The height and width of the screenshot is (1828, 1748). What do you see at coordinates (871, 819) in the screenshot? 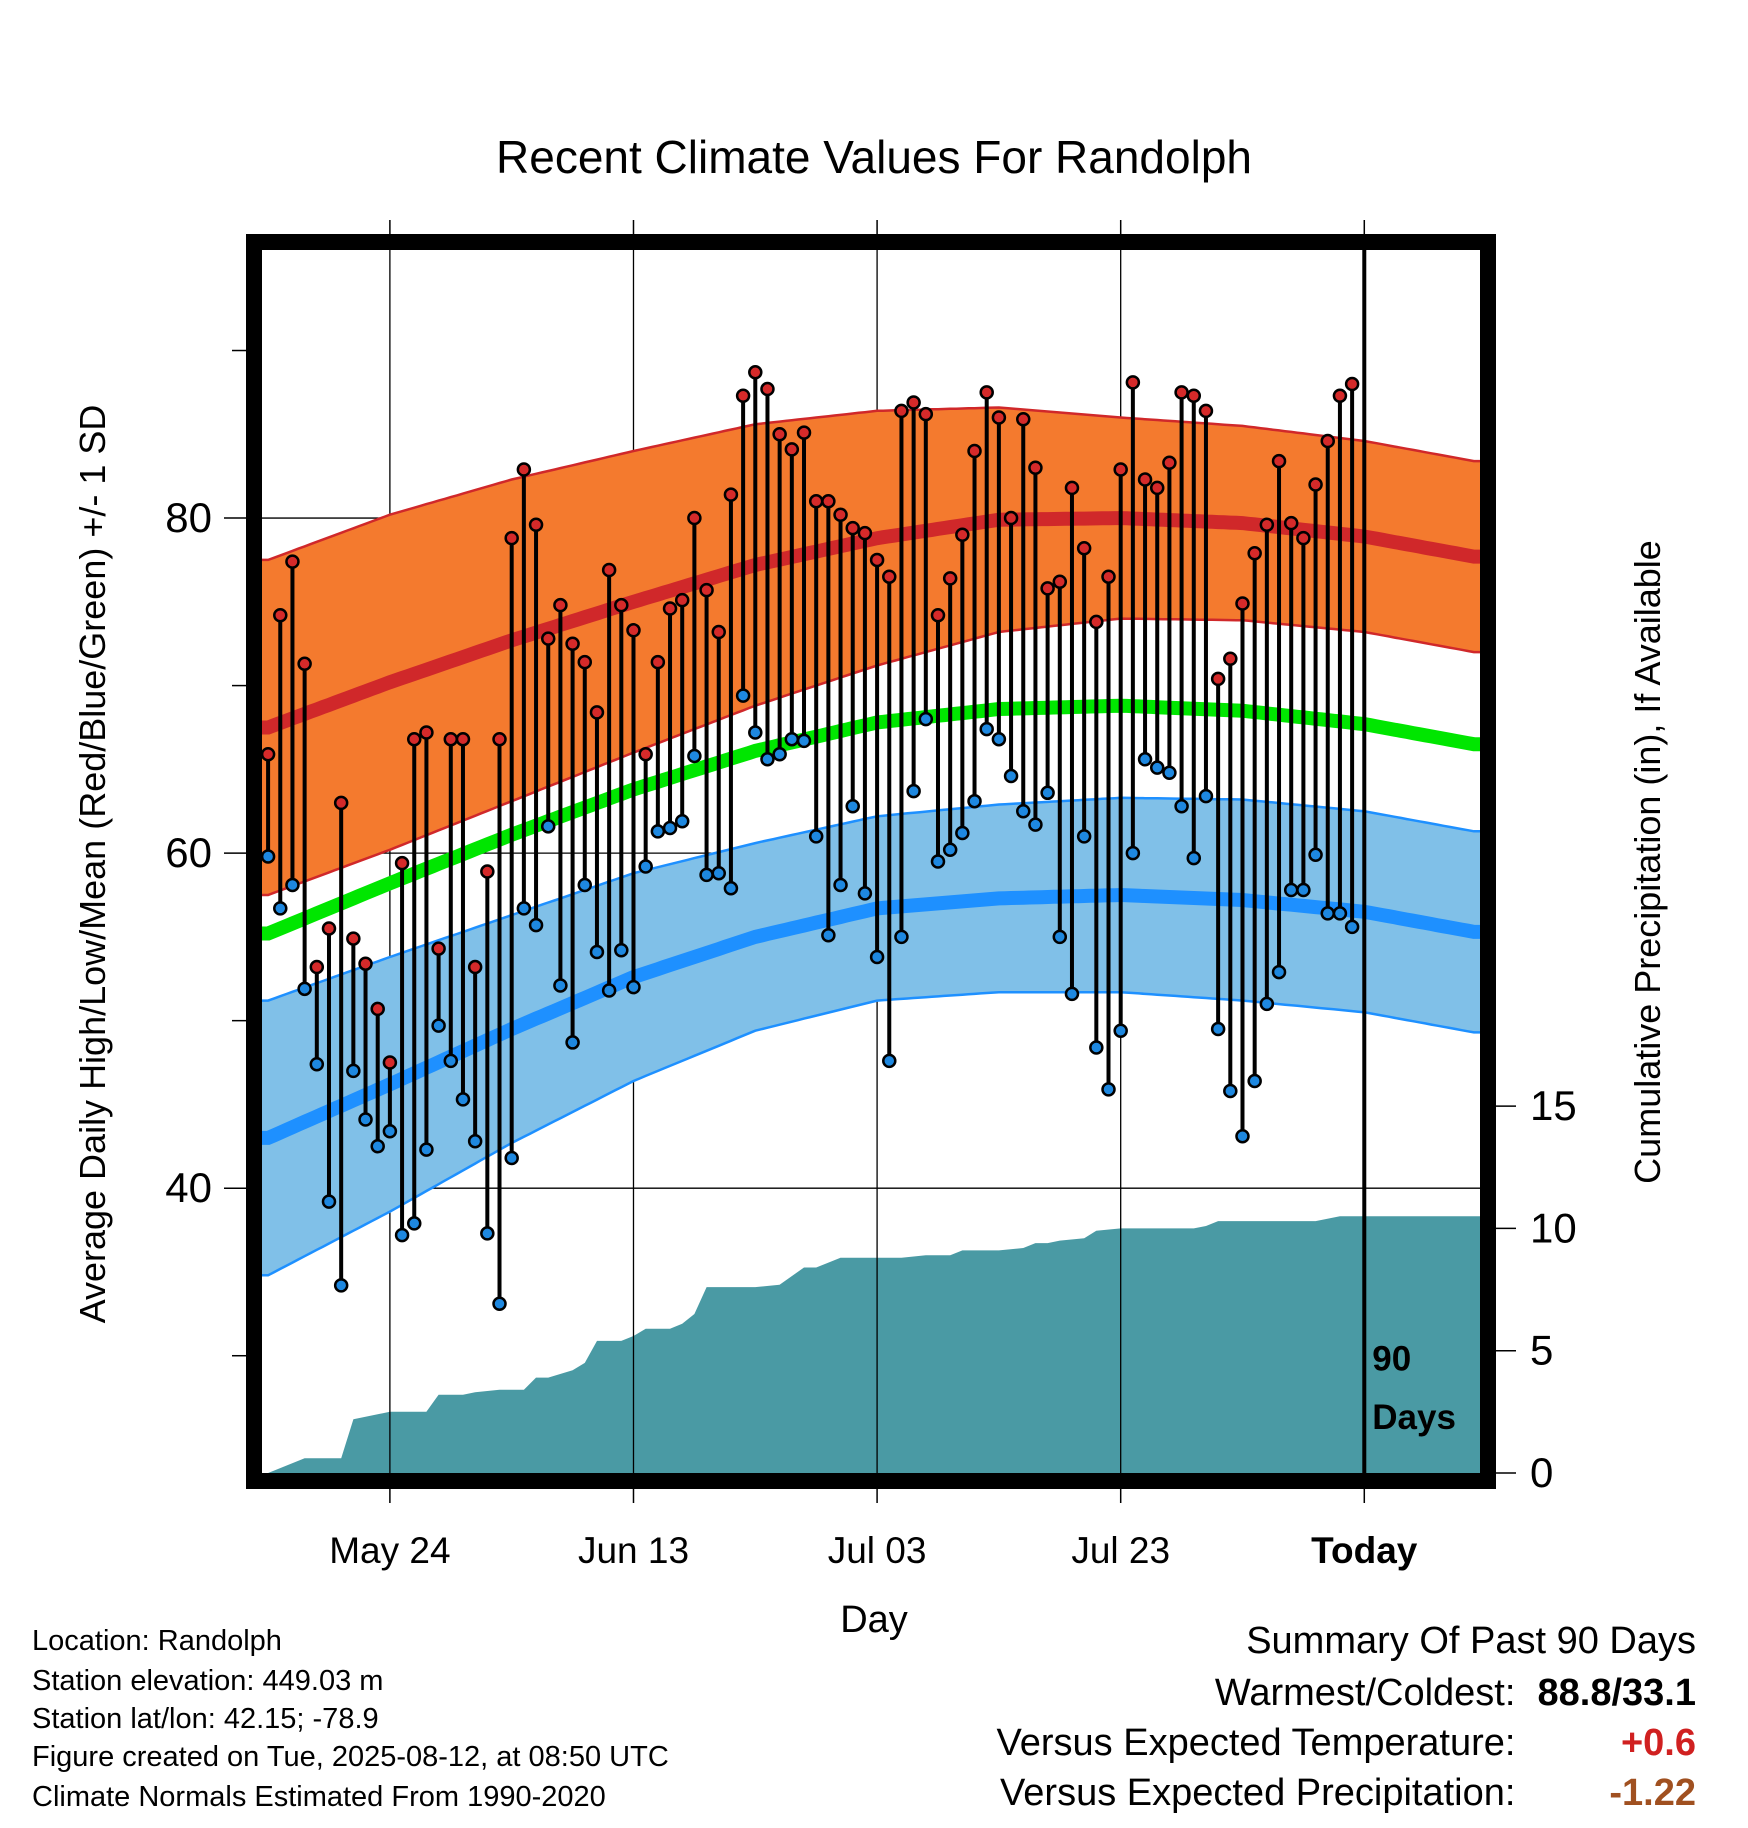
I see `normal-mean-line` at bounding box center [871, 819].